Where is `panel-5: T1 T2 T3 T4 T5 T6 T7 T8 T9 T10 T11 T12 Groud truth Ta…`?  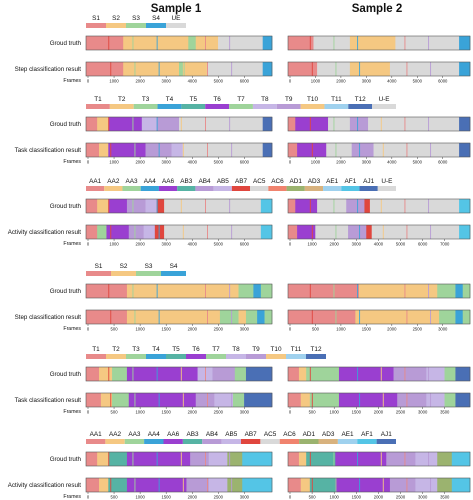 panel-5: T1 T2 T3 T4 T5 T6 T7 T8 T9 T10 T11 T12 Groud truth Ta… is located at coordinates (243, 380).